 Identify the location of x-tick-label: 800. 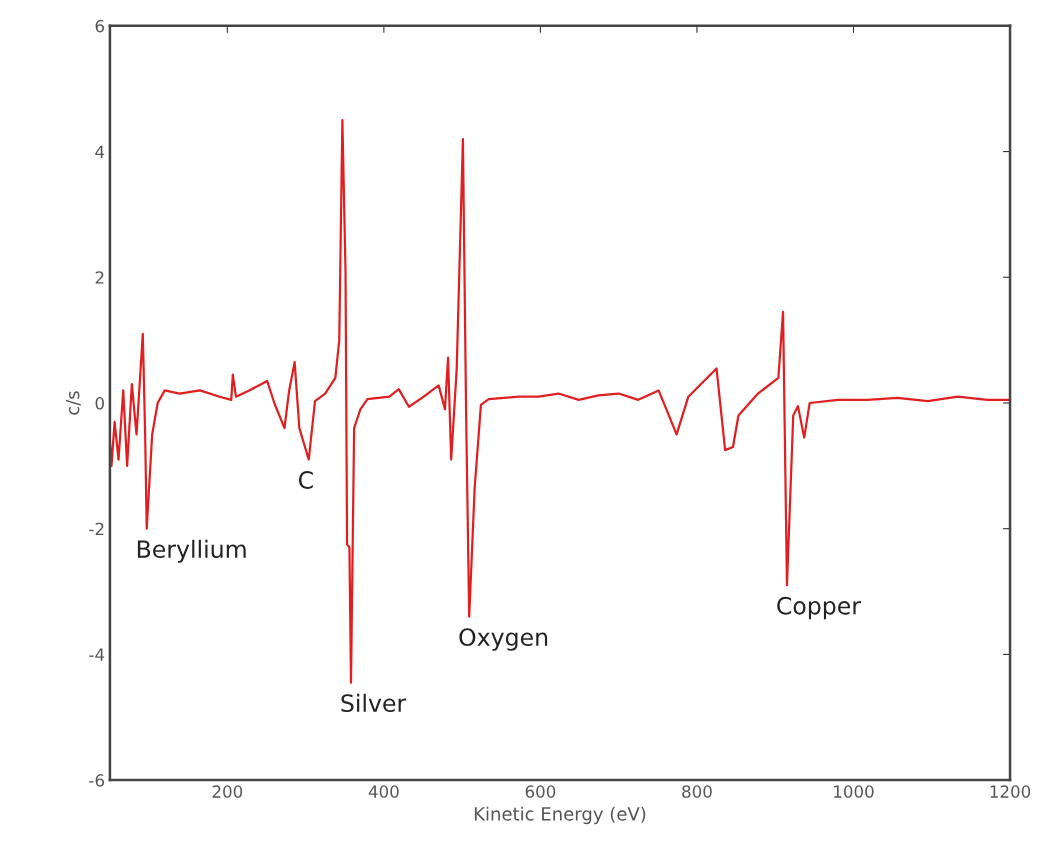
(697, 791).